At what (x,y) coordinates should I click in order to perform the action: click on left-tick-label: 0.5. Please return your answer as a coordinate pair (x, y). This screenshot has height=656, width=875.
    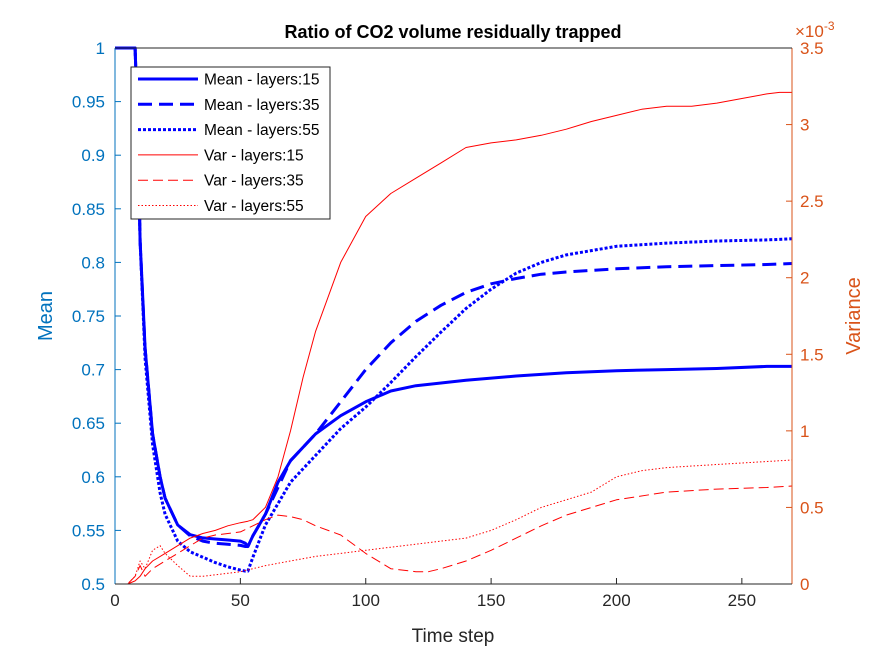
    Looking at the image, I should click on (93, 584).